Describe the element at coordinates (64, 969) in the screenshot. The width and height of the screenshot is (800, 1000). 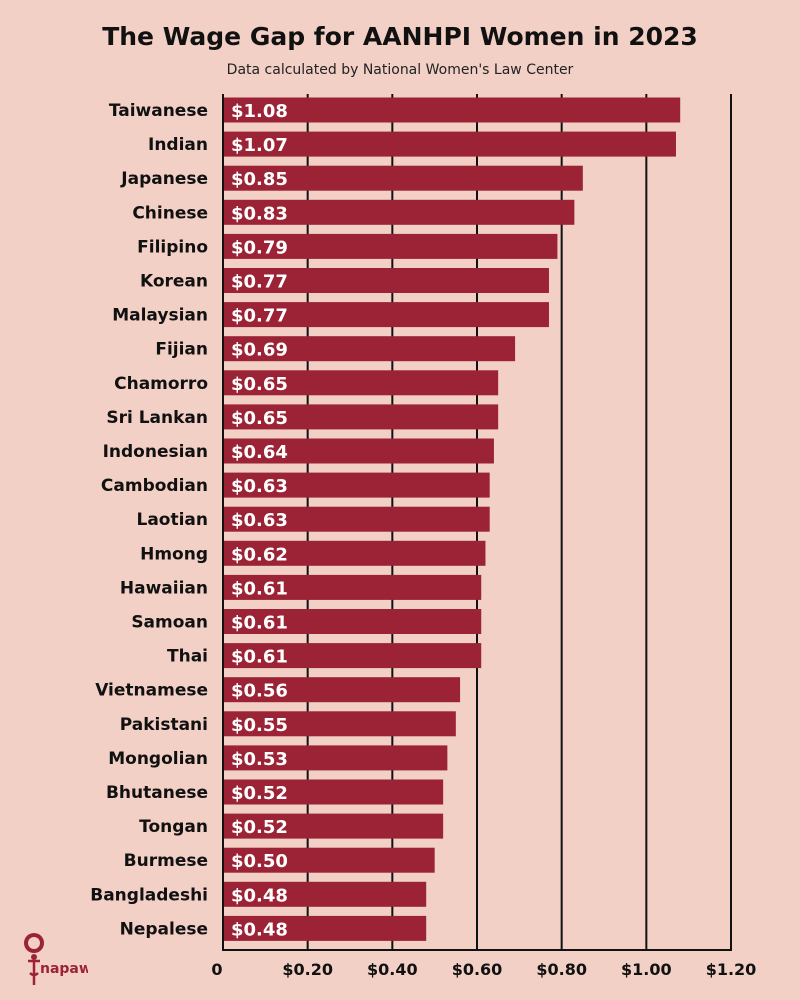
I see `logo-text: napawf` at that location.